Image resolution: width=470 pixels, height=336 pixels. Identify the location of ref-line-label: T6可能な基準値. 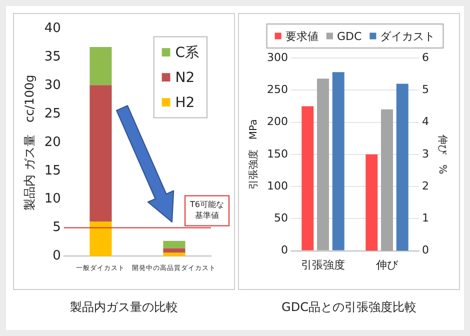
(206, 210).